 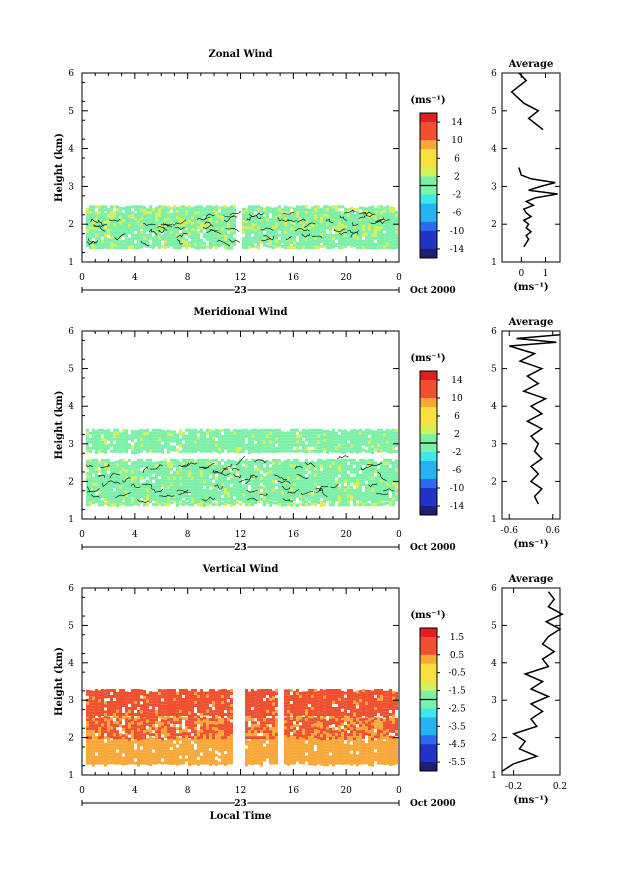 What do you see at coordinates (457, 214) in the screenshot?
I see `colorbar-tick-label: -6` at bounding box center [457, 214].